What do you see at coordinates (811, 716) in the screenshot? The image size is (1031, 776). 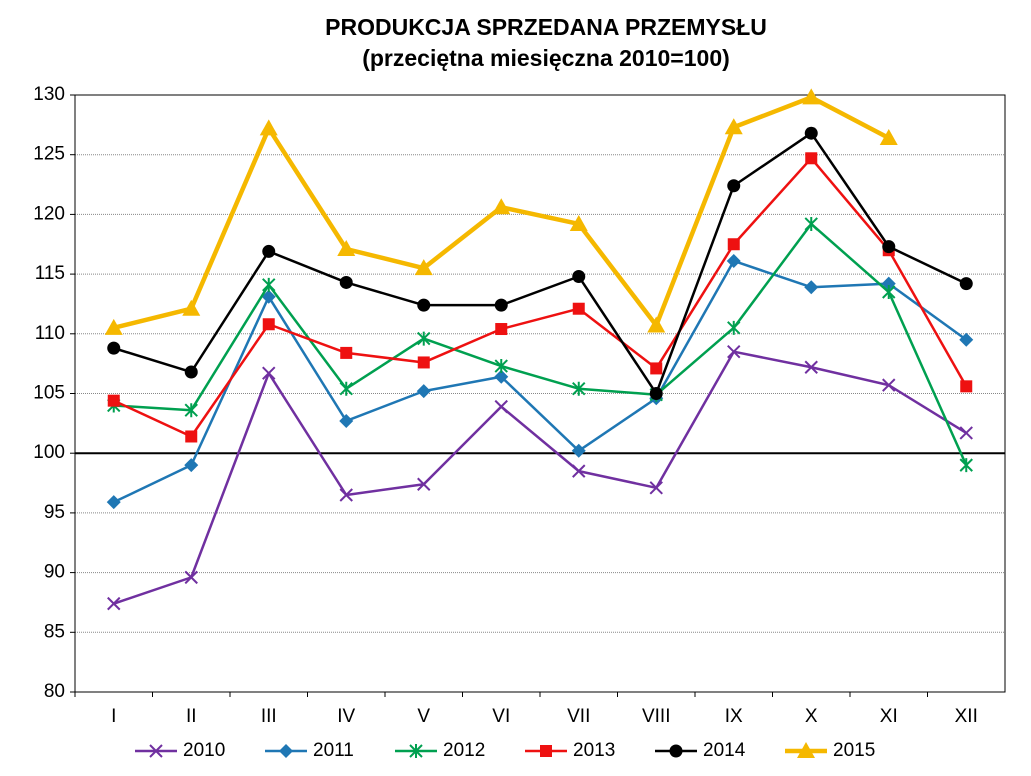 I see `x-tick-label: X` at bounding box center [811, 716].